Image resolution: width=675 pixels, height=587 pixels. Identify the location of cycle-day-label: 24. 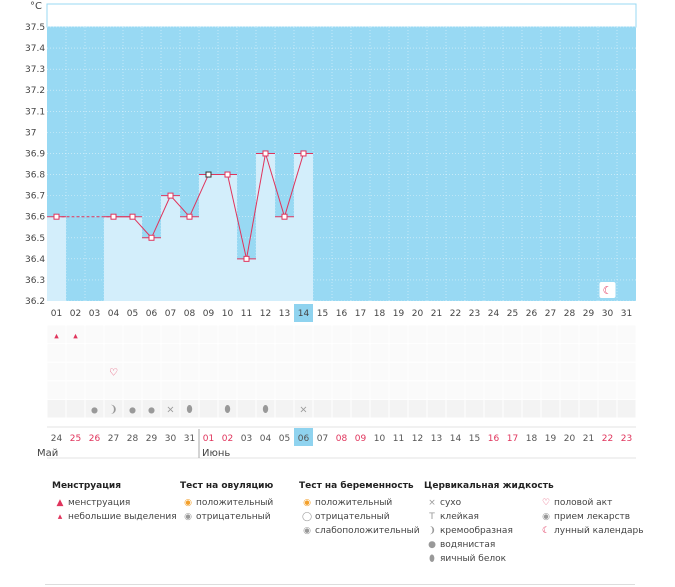
(494, 314).